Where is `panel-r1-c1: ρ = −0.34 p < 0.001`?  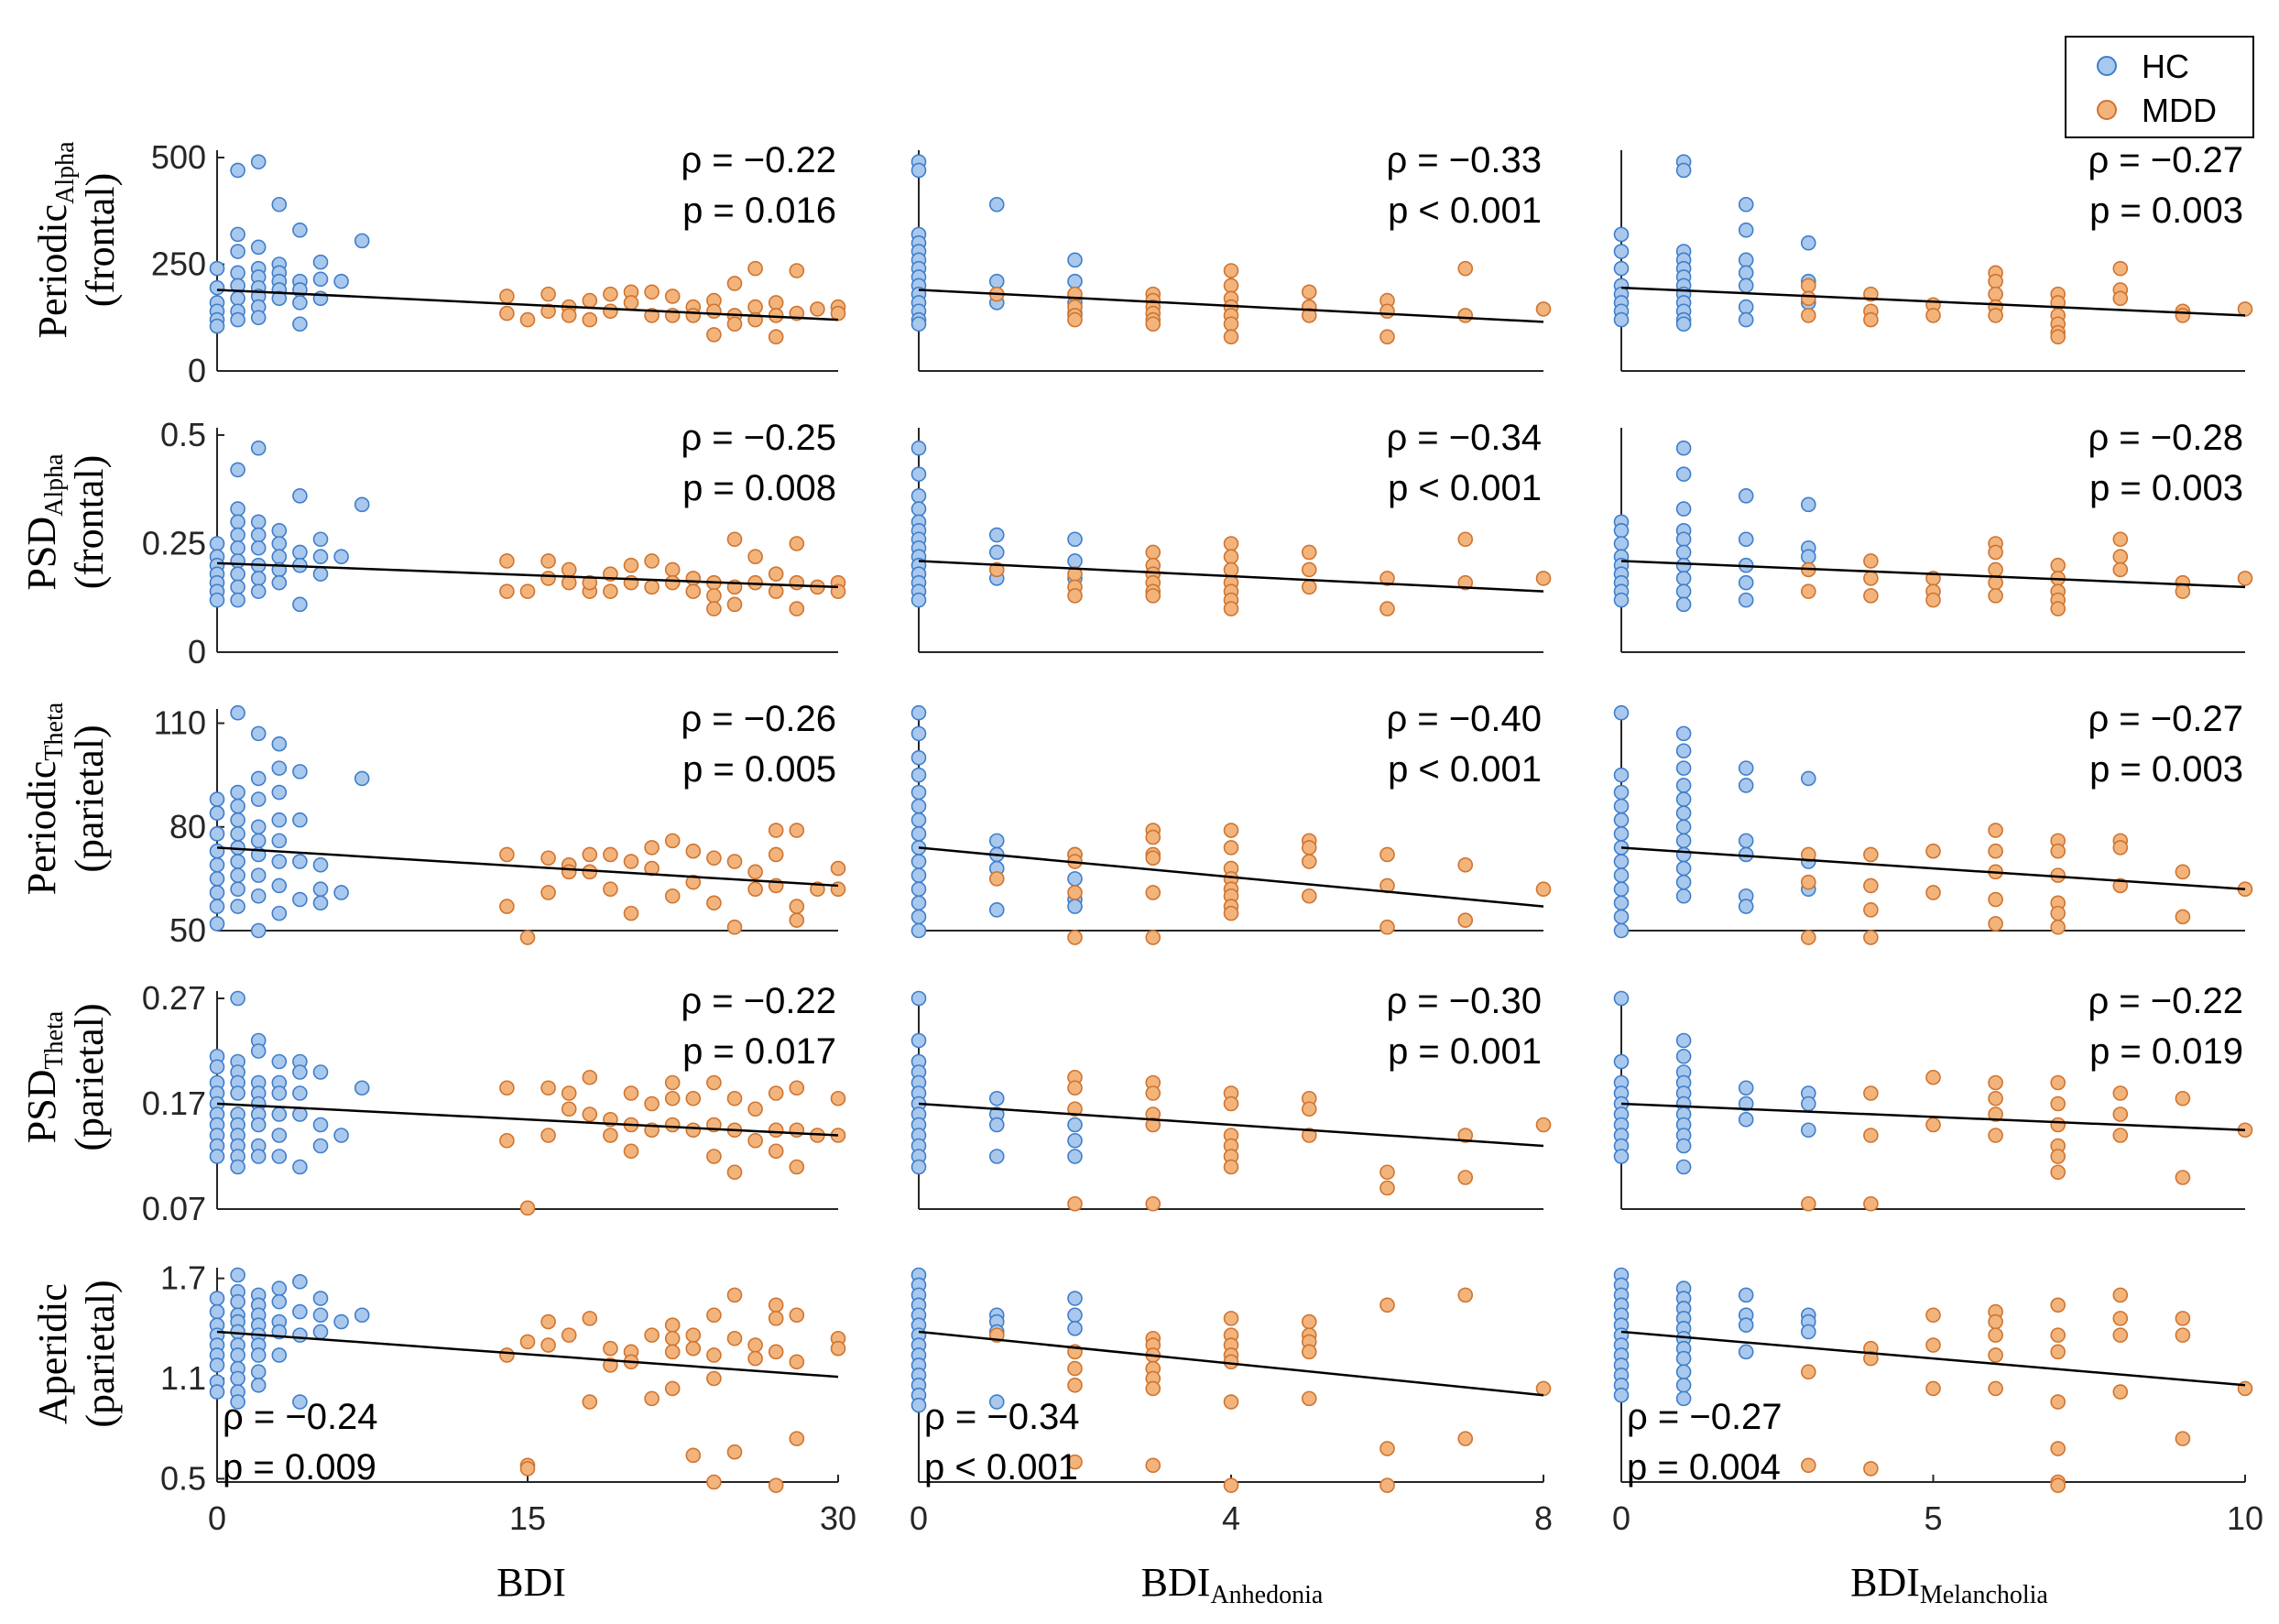 panel-r1-c1: ρ = −0.34 p < 0.001 is located at coordinates (1231, 535).